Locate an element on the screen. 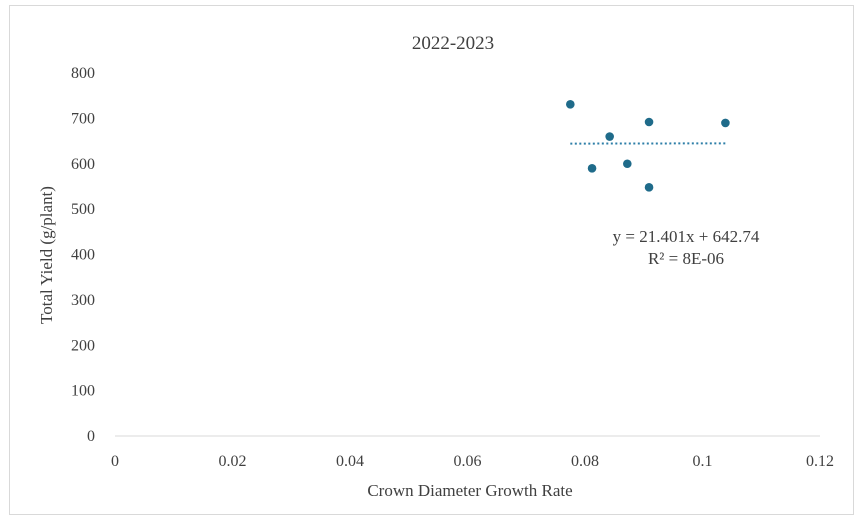 The width and height of the screenshot is (863, 523). y-tick-label: 200 is located at coordinates (83, 345).